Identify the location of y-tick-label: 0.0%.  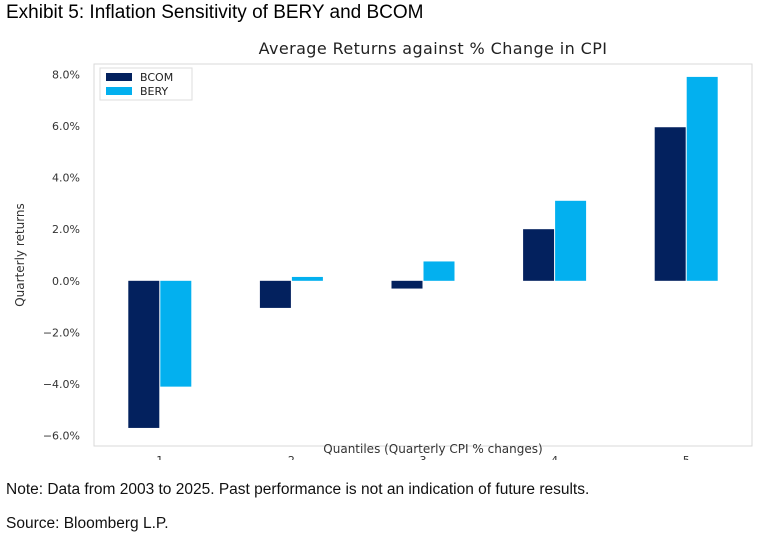
(66, 281).